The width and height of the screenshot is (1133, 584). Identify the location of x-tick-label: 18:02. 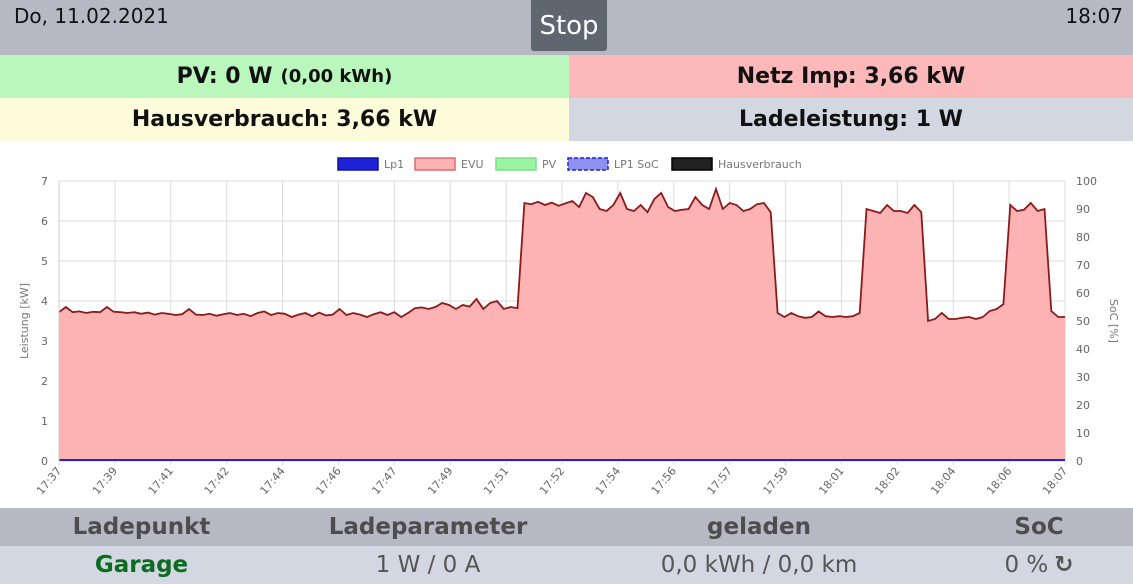
(887, 481).